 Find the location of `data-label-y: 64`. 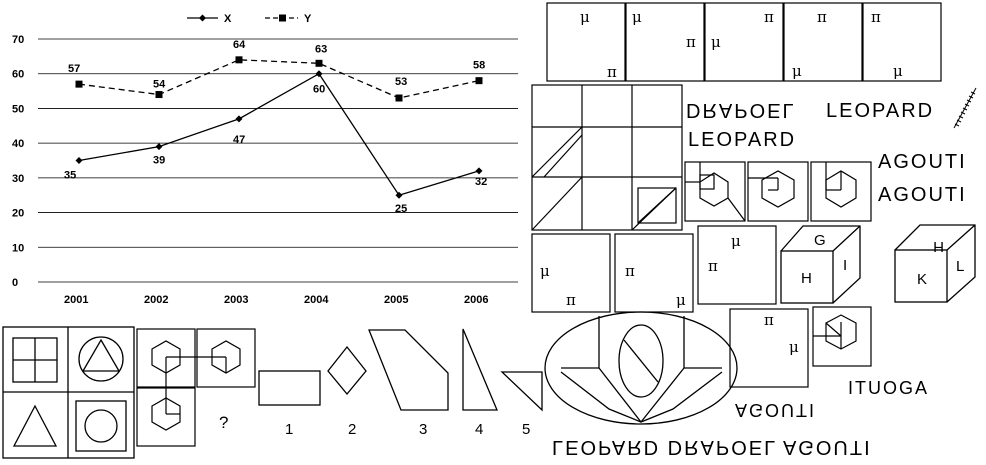

data-label-y: 64 is located at coordinates (239, 45).